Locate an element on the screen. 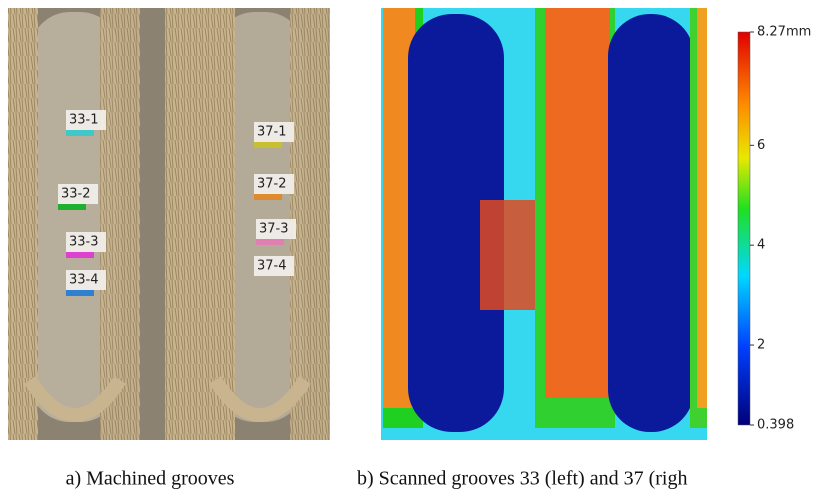  colorbar-label: 0.398 is located at coordinates (775, 425).